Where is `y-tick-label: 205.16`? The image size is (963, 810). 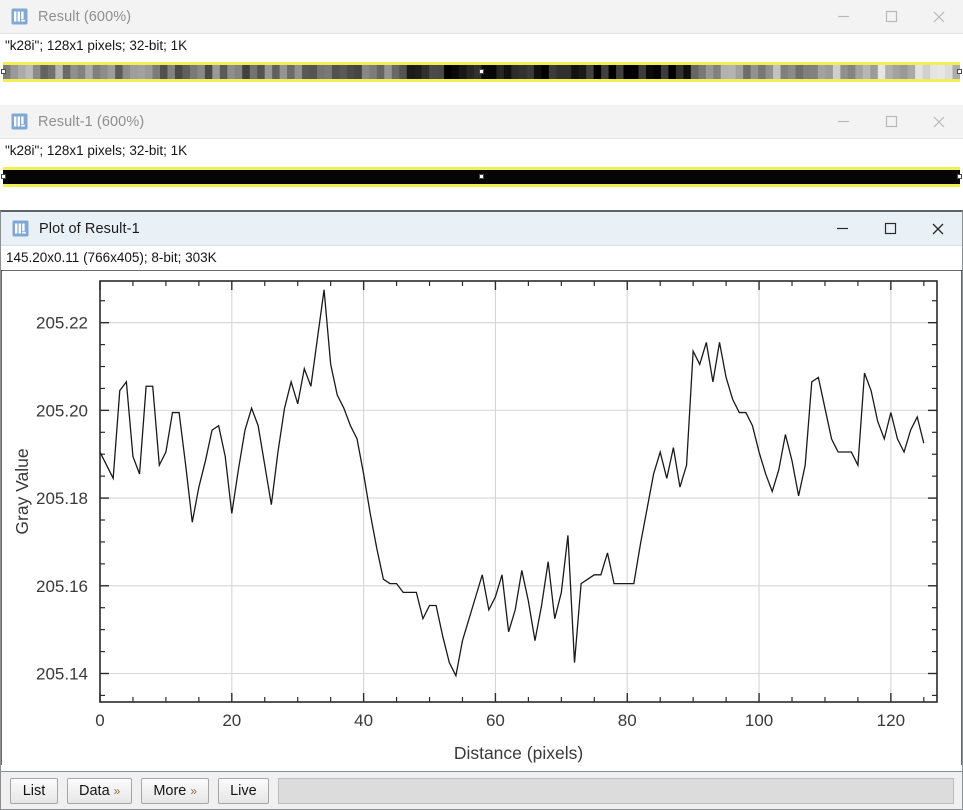 y-tick-label: 205.16 is located at coordinates (62, 586).